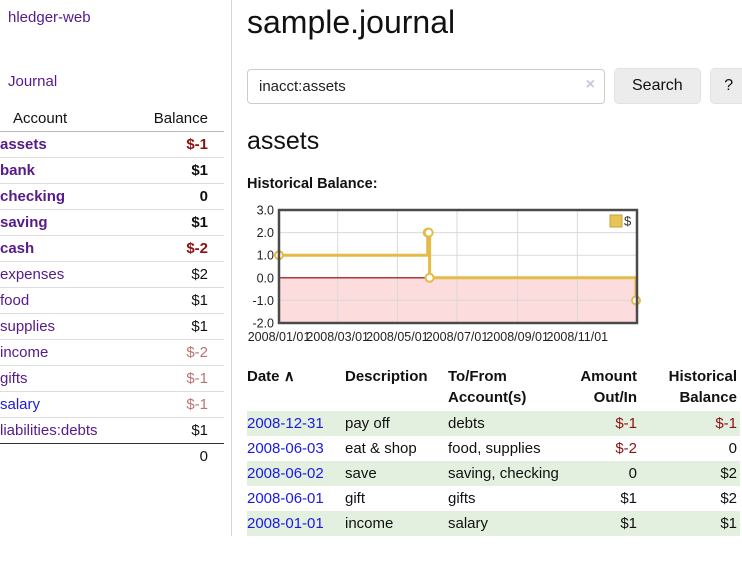  I want to click on register-amount: $-2, so click(626, 448).